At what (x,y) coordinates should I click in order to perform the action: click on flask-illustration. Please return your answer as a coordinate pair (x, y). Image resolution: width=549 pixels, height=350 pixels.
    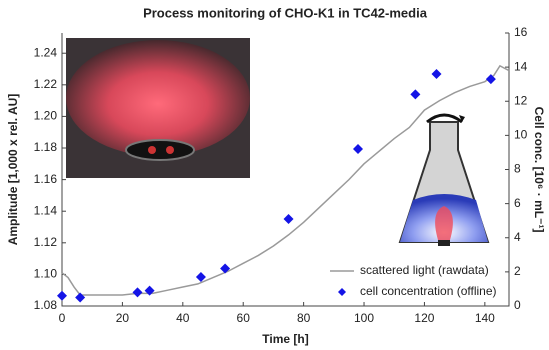
    Looking at the image, I should click on (444, 179).